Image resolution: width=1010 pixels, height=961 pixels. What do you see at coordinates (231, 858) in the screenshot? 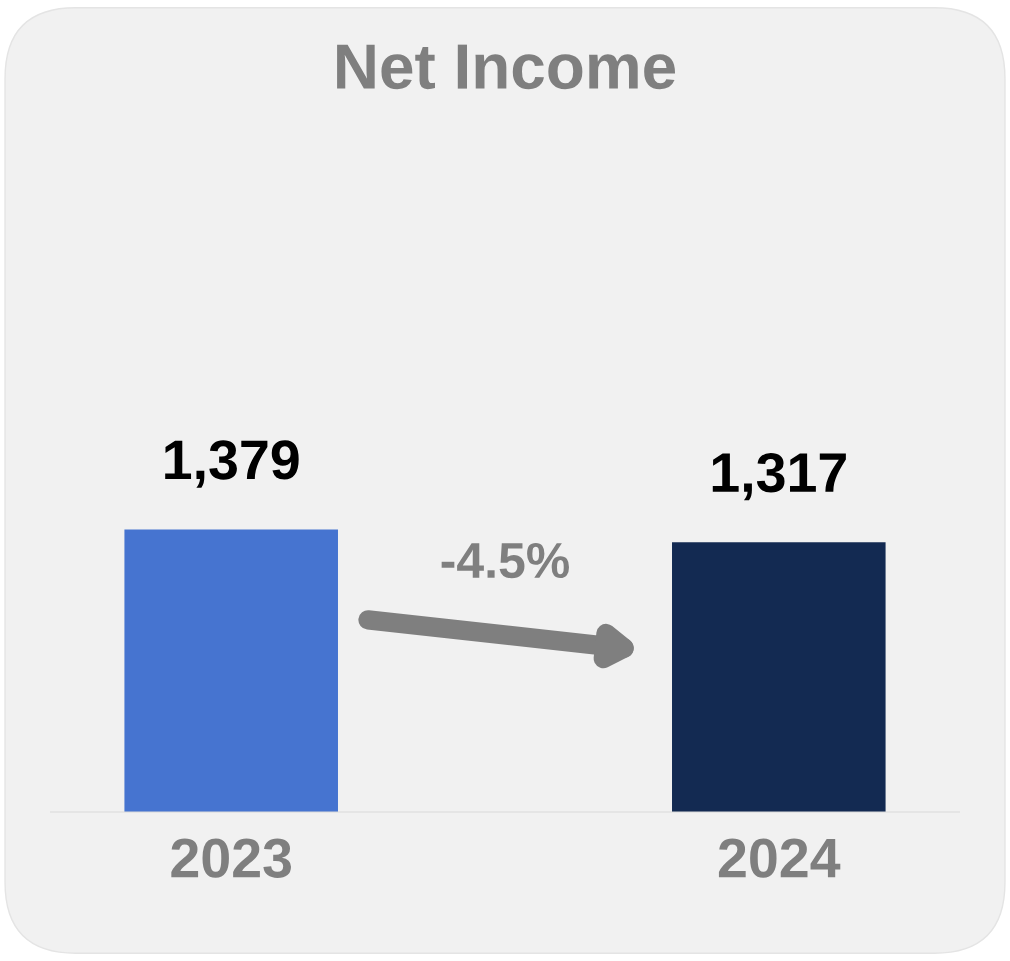
I see `x-tick-label: 2023` at bounding box center [231, 858].